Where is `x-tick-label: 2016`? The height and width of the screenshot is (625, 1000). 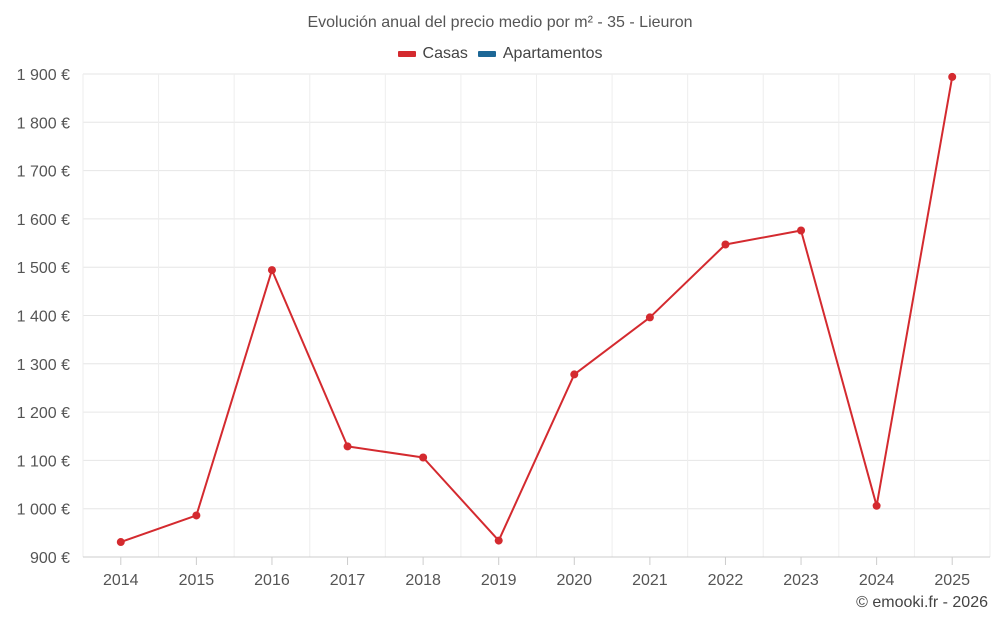
x-tick-label: 2016 is located at coordinates (272, 580).